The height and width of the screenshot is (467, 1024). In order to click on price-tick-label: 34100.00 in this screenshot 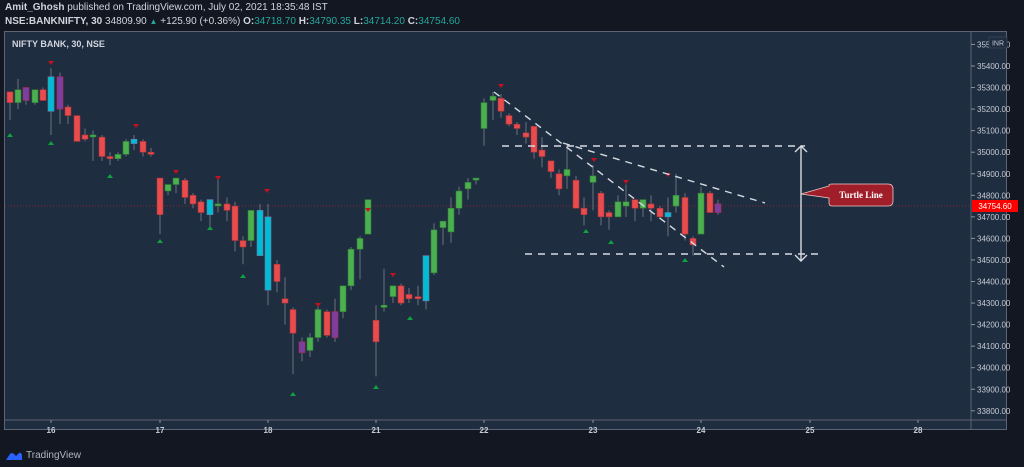, I will do `click(994, 346)`.